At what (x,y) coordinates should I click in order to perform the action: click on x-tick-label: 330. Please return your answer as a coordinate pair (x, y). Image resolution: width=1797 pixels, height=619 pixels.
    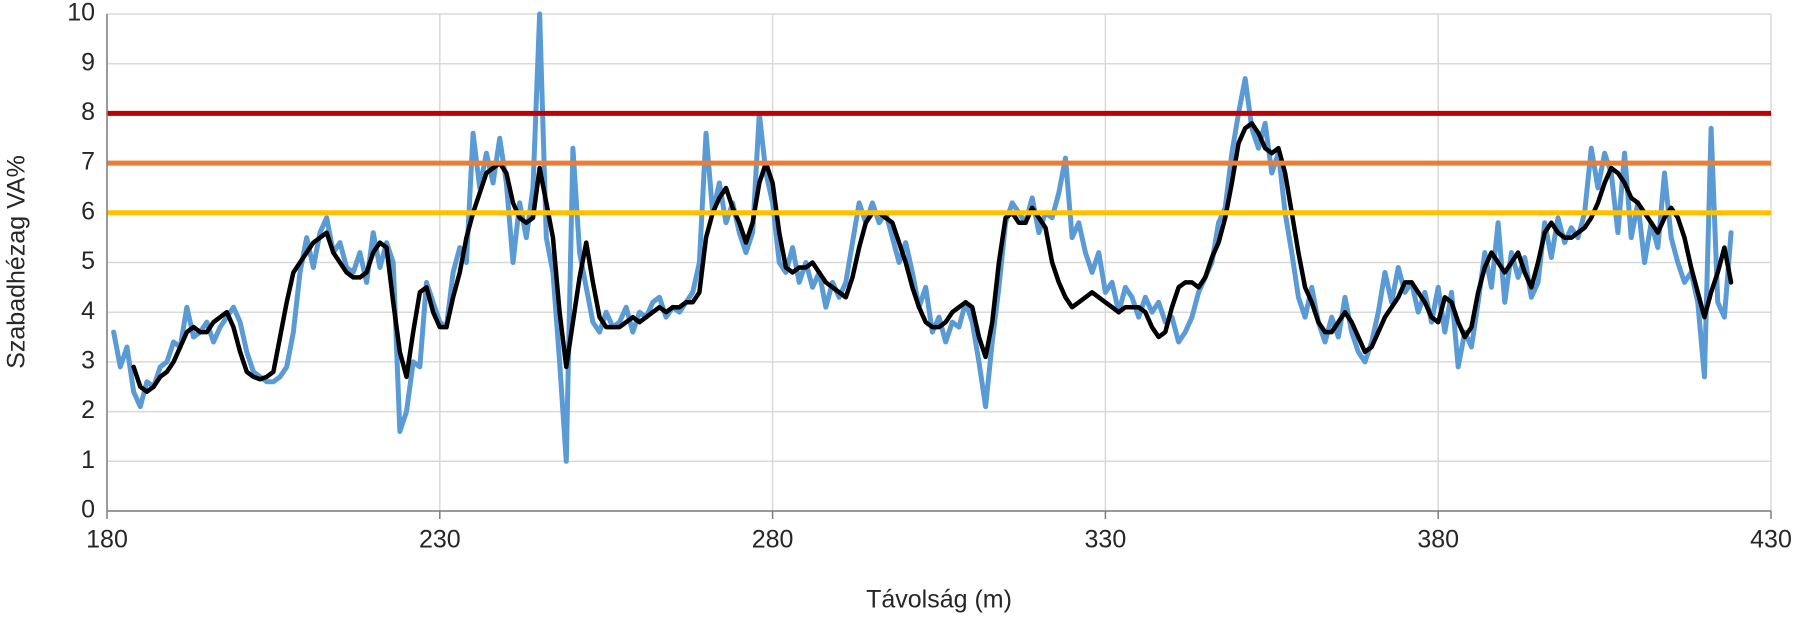
    Looking at the image, I should click on (1106, 540).